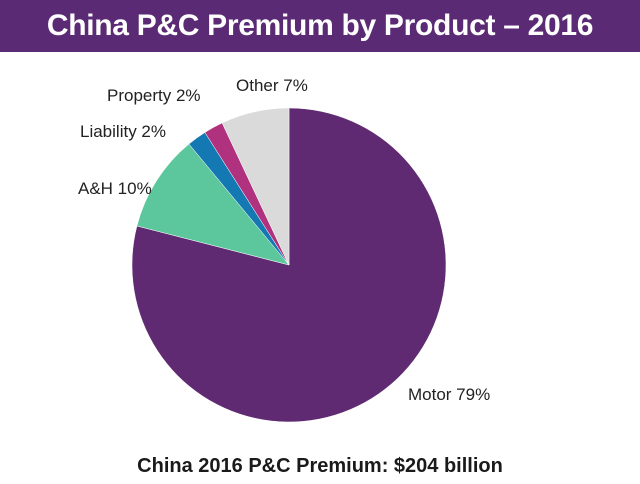  What do you see at coordinates (115, 188) in the screenshot?
I see `label-a-h: A&H 10%` at bounding box center [115, 188].